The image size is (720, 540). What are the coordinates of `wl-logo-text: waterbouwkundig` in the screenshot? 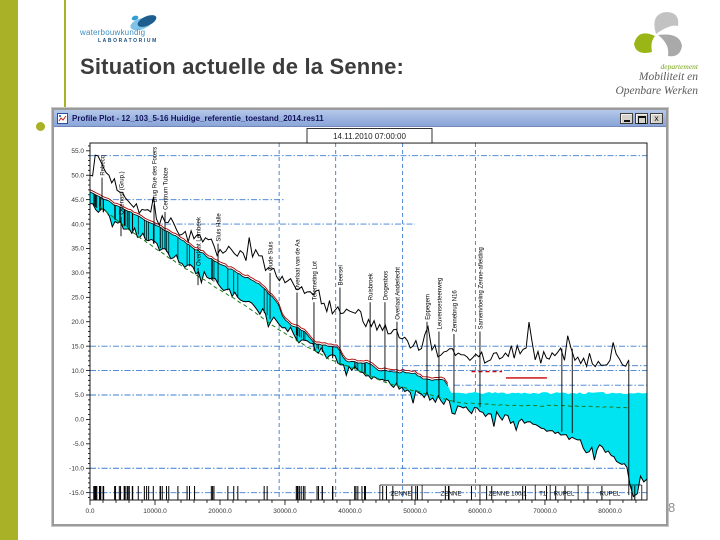 It's located at (113, 32).